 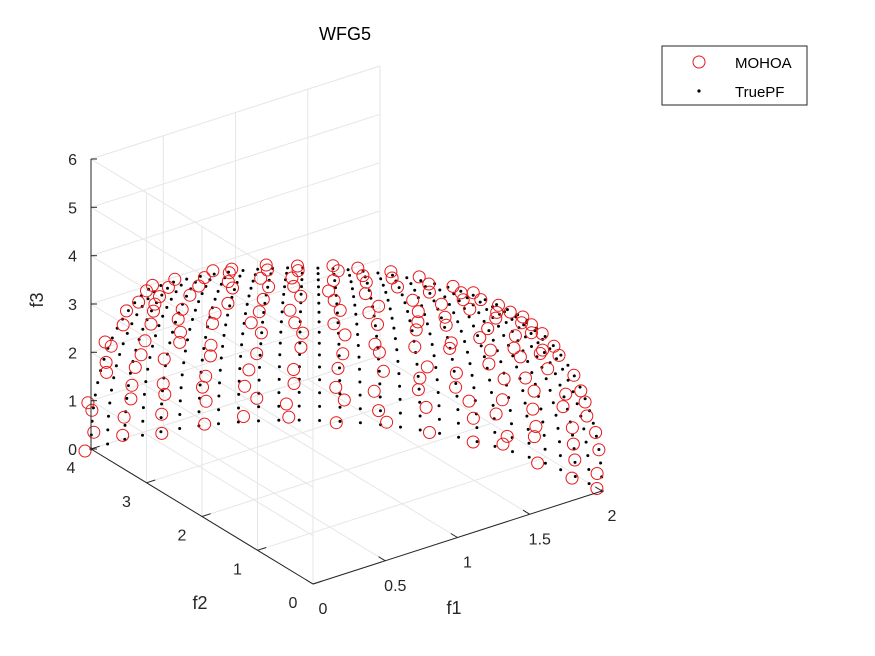 I want to click on legend: MOHOA TruePF, so click(x=734, y=75).